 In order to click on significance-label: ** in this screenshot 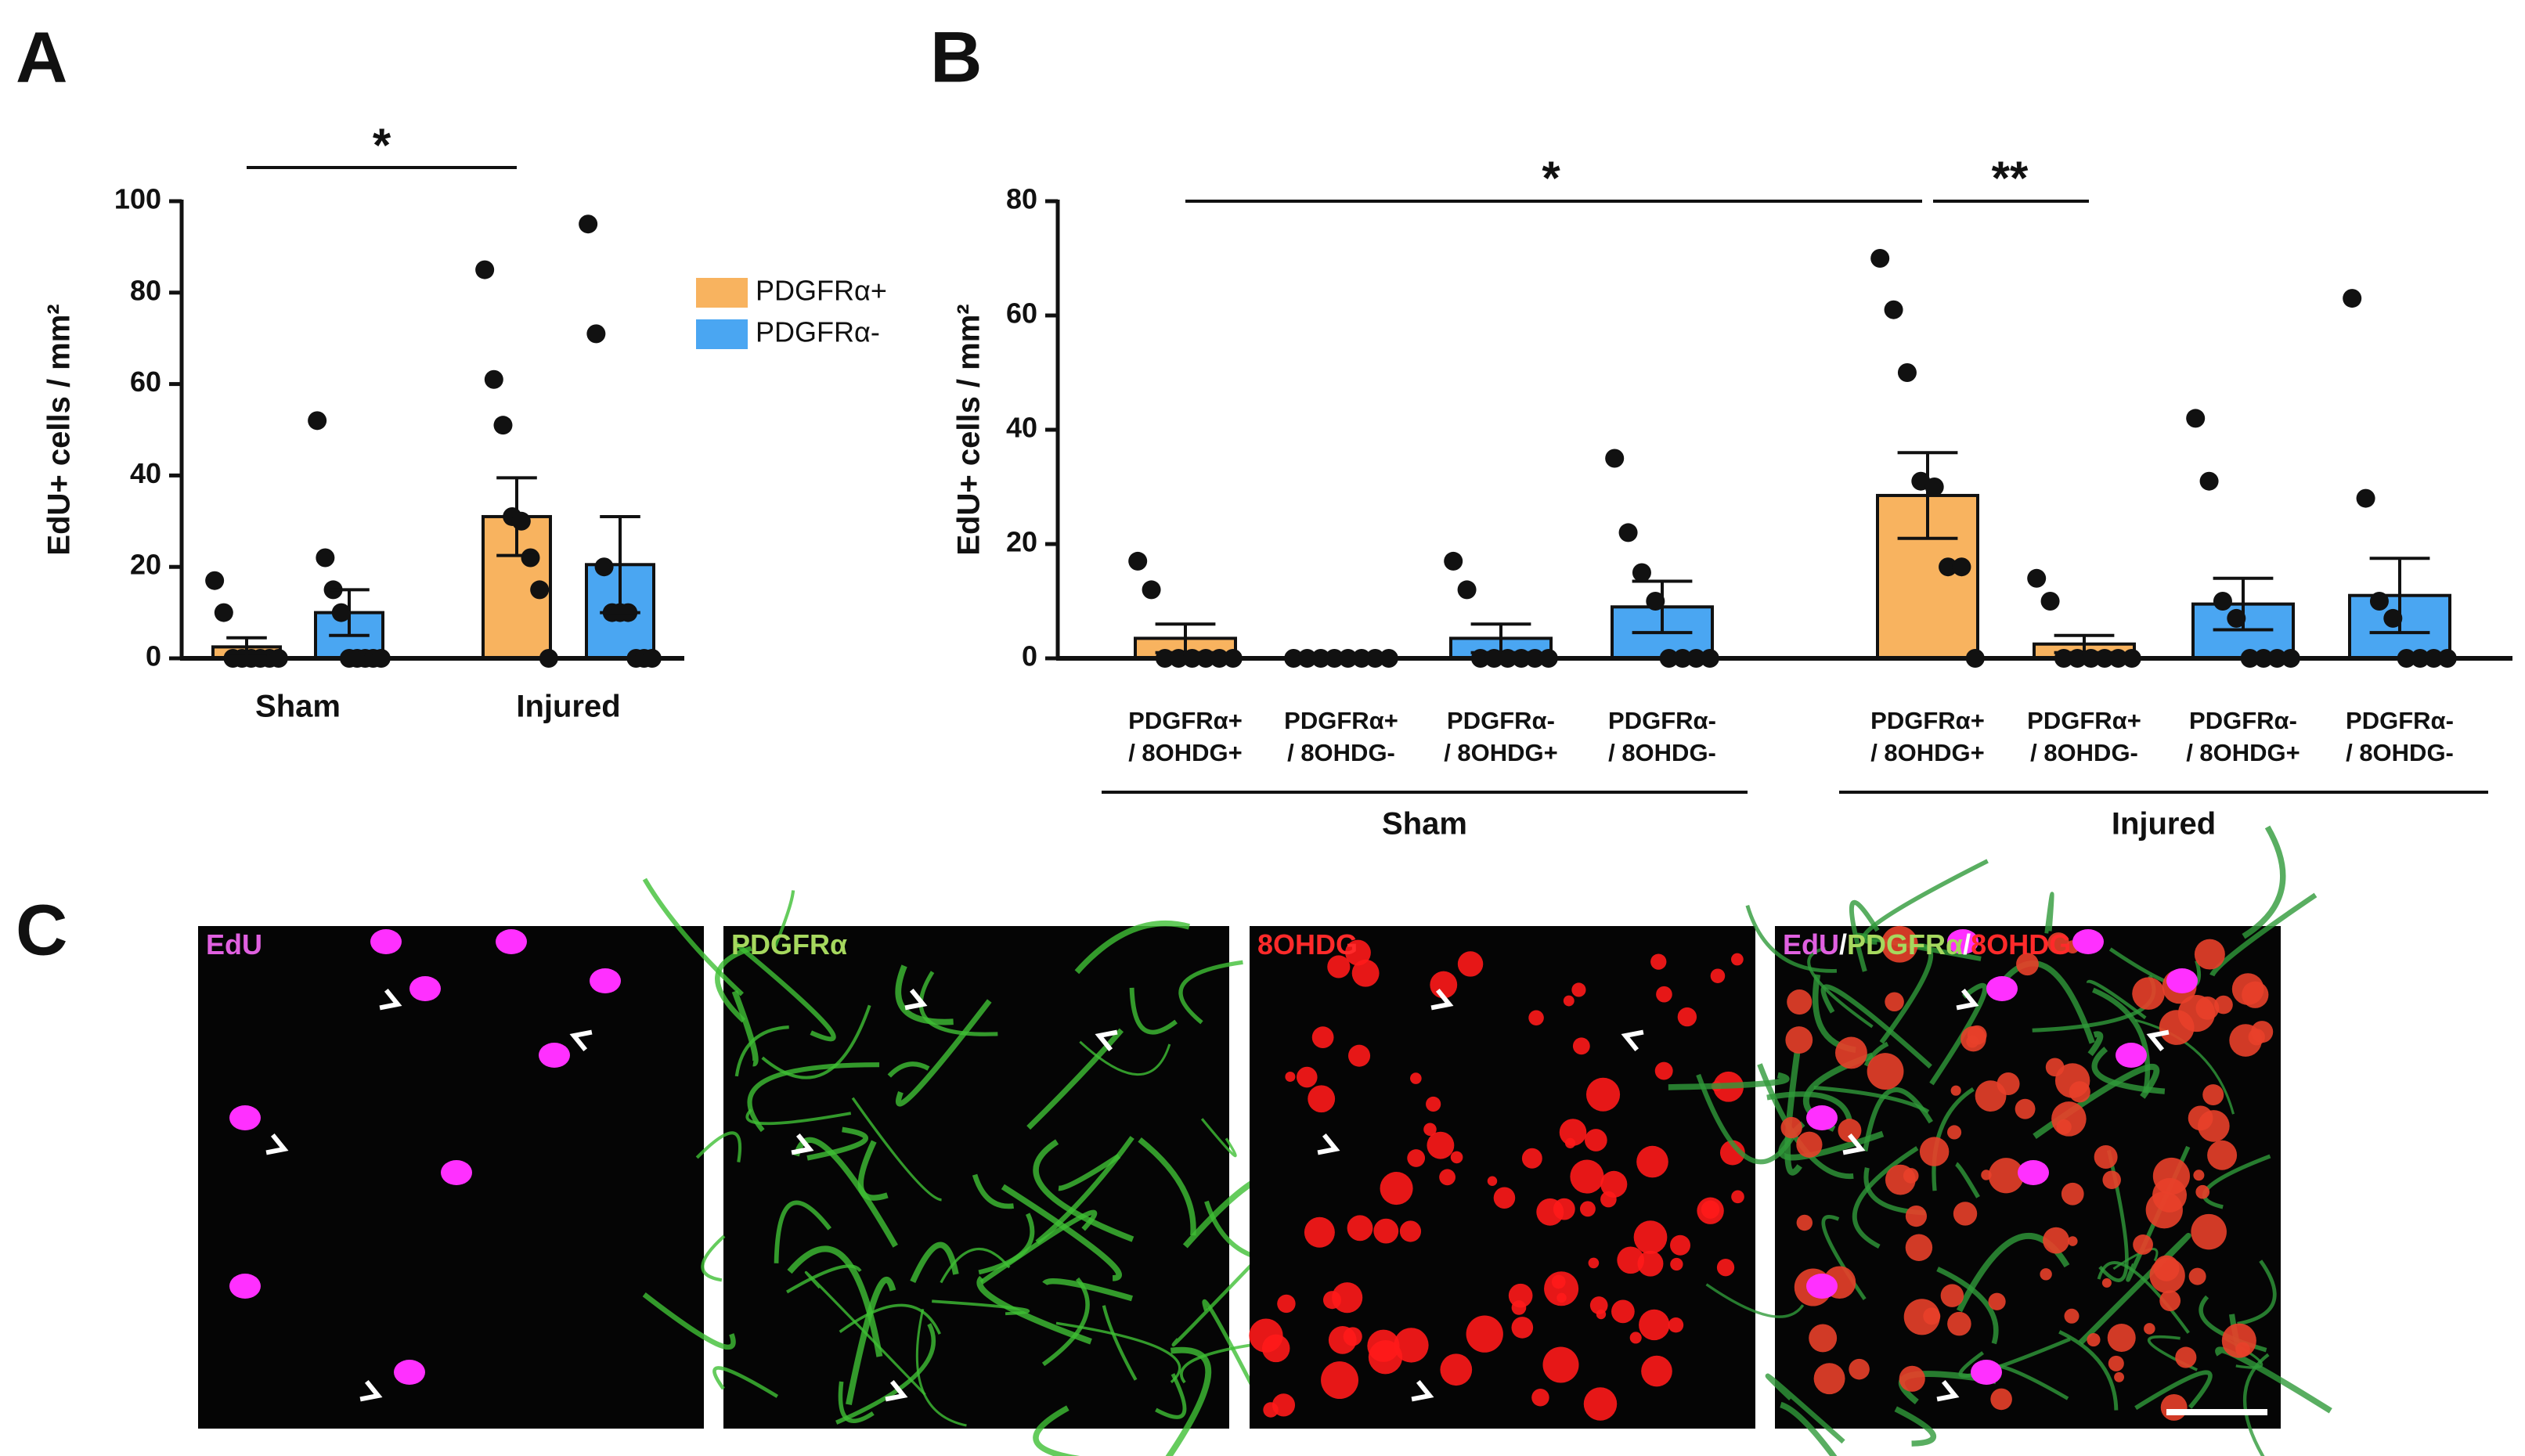, I will do `click(2010, 178)`.